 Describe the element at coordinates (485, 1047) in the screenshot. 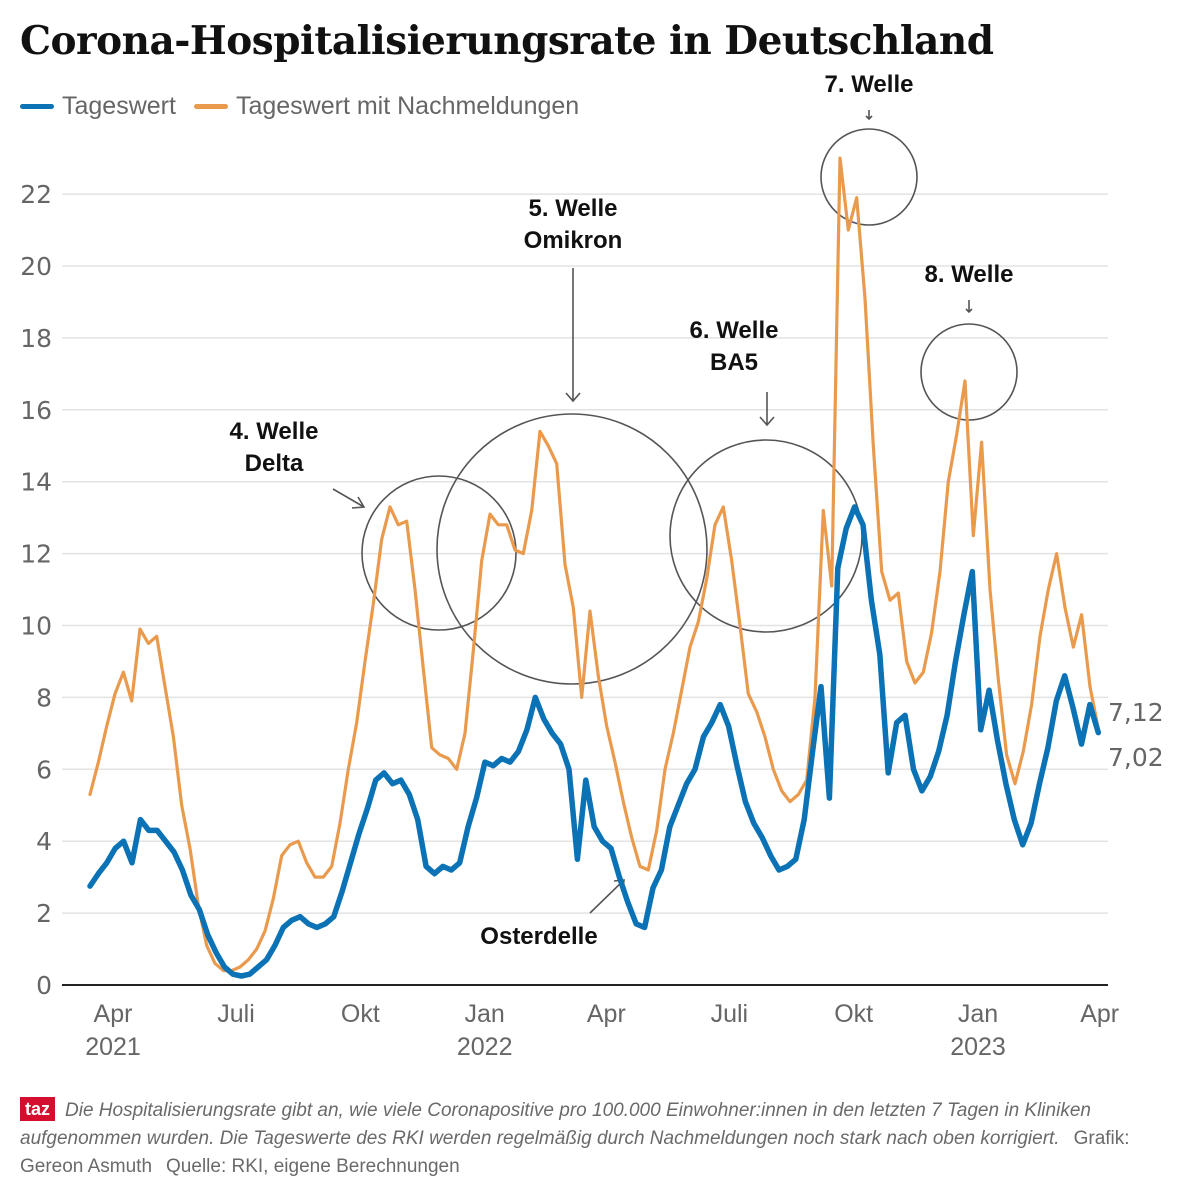

I see `x-tick-year: 2022` at that location.